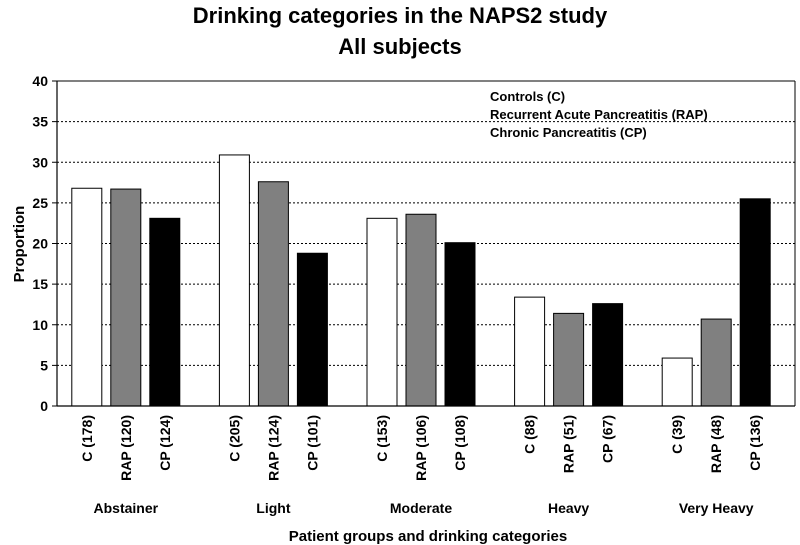 This screenshot has height=545, width=800. What do you see at coordinates (40, 284) in the screenshot?
I see `y-tick-label: 15` at bounding box center [40, 284].